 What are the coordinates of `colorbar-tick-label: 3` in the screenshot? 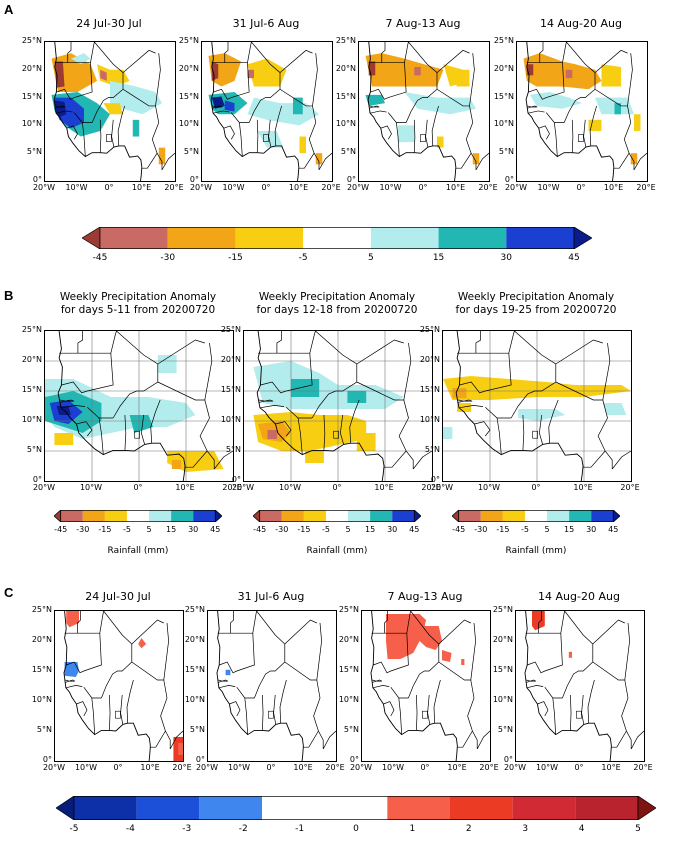 It's located at (525, 829).